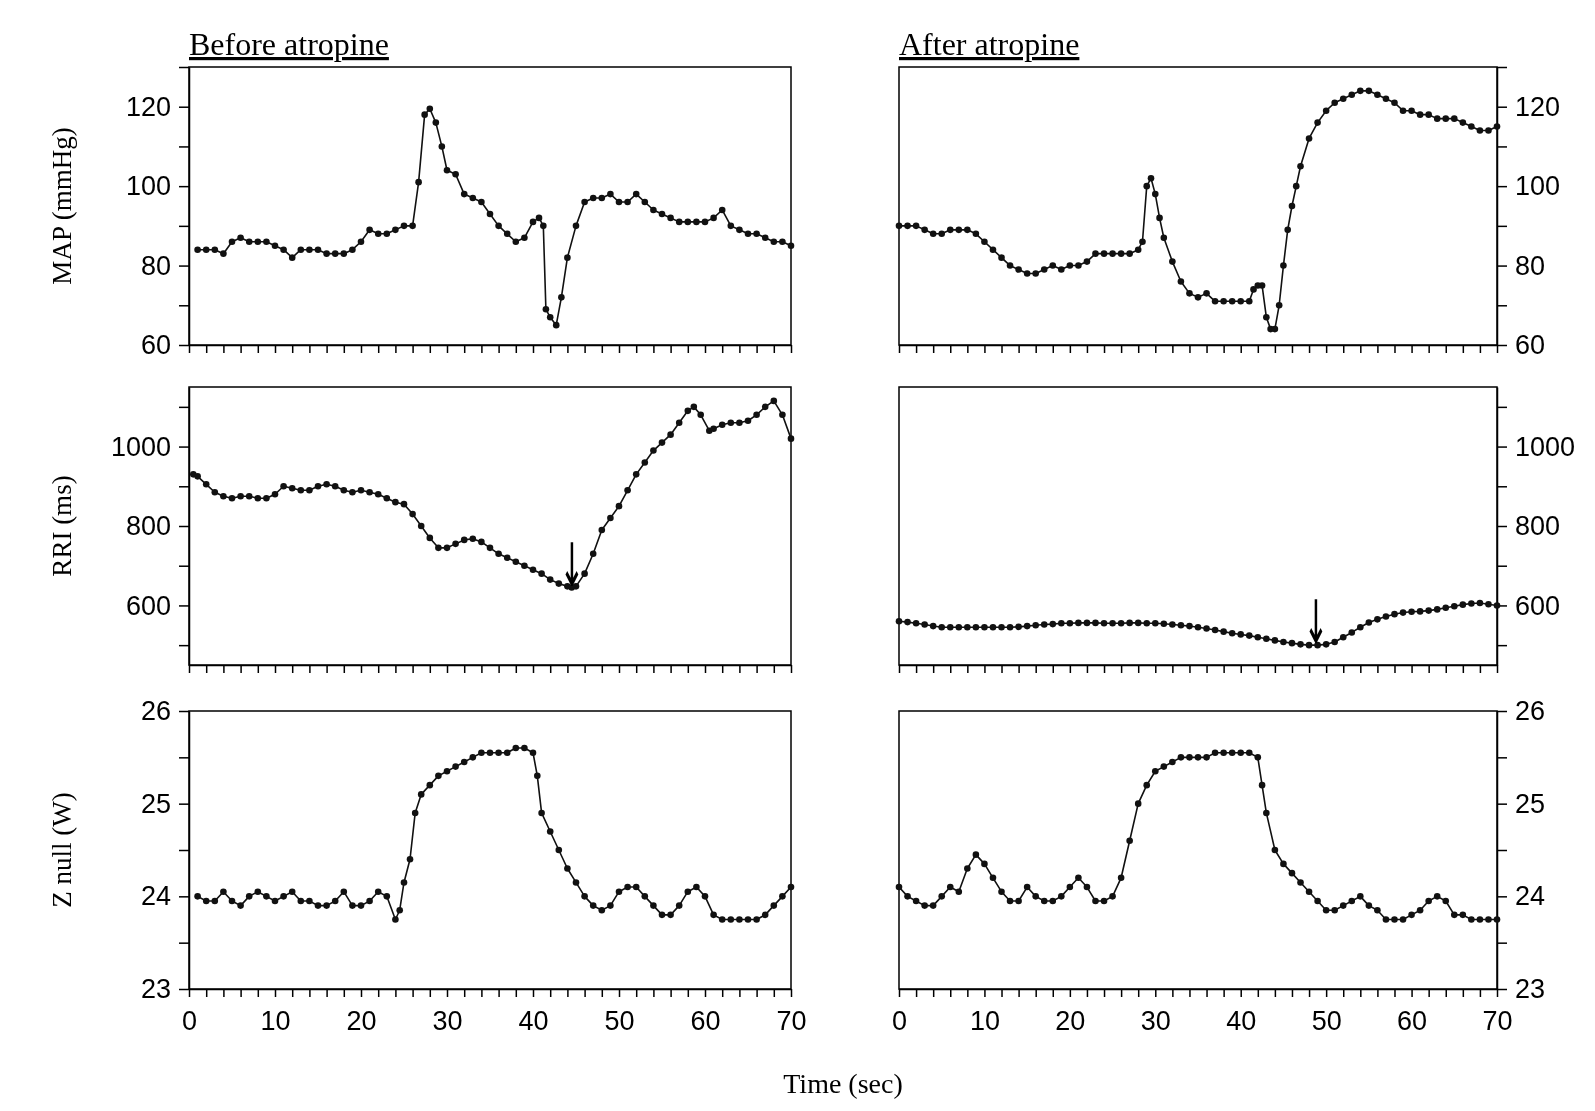  Describe the element at coordinates (843, 1083) in the screenshot. I see `x-axis-title: Time (sec)` at that location.